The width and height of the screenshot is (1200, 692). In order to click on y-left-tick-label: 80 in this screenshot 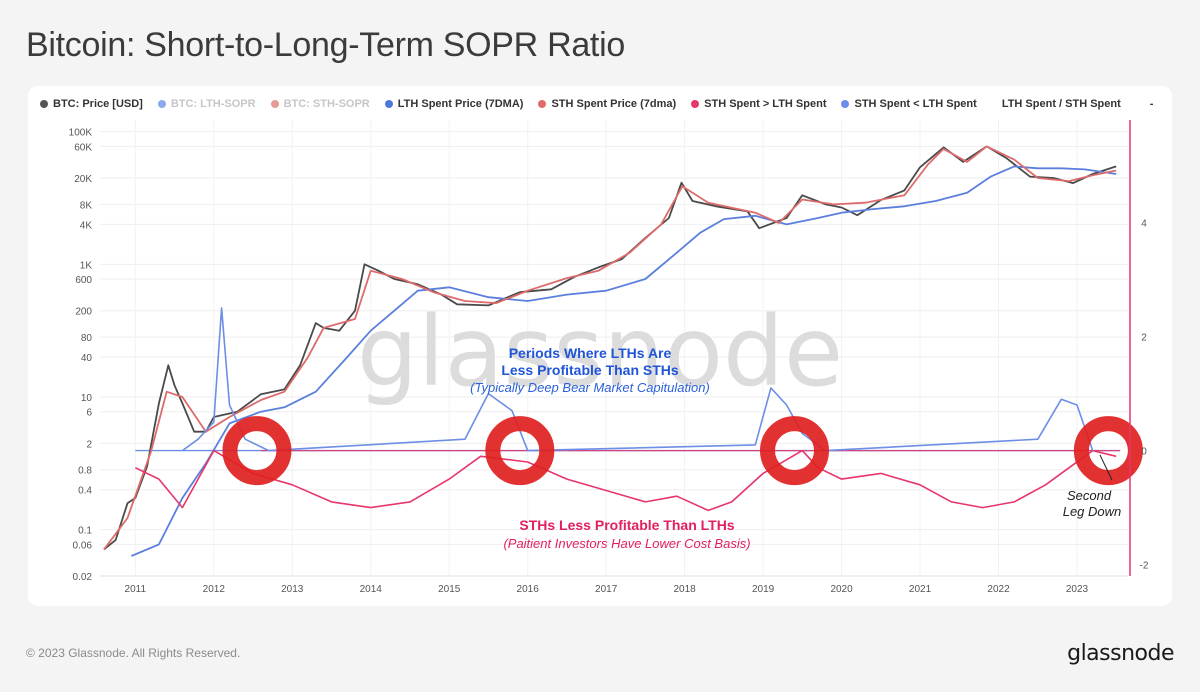, I will do `click(87, 338)`.